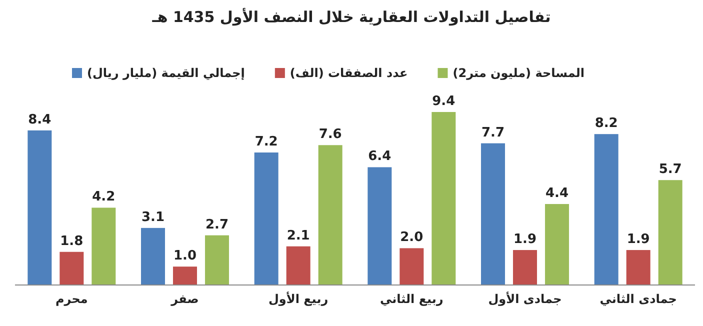  I want to click on x-tick-label: صفر, so click(184, 299).